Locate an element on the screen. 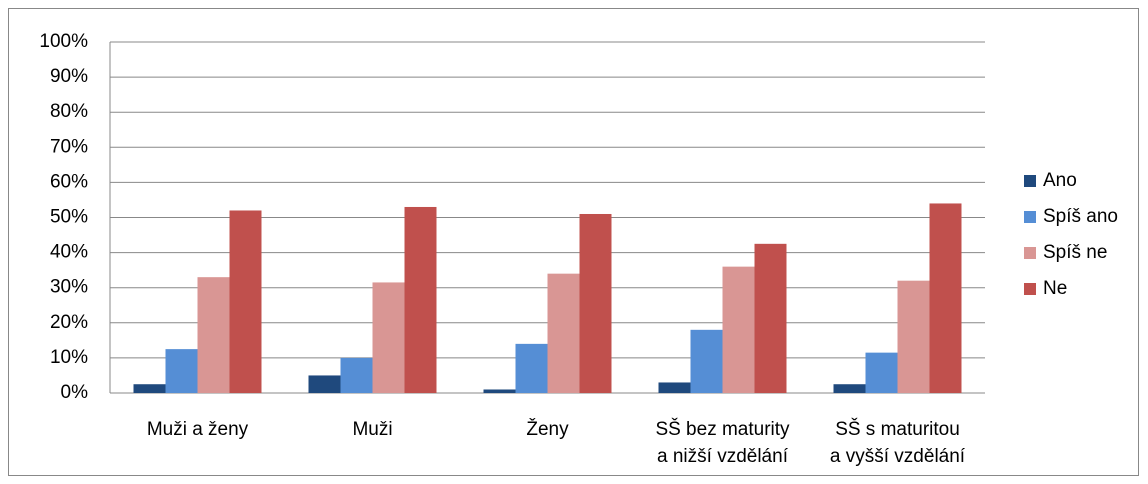 The width and height of the screenshot is (1148, 484). y-tick-label: 0% is located at coordinates (75, 392).